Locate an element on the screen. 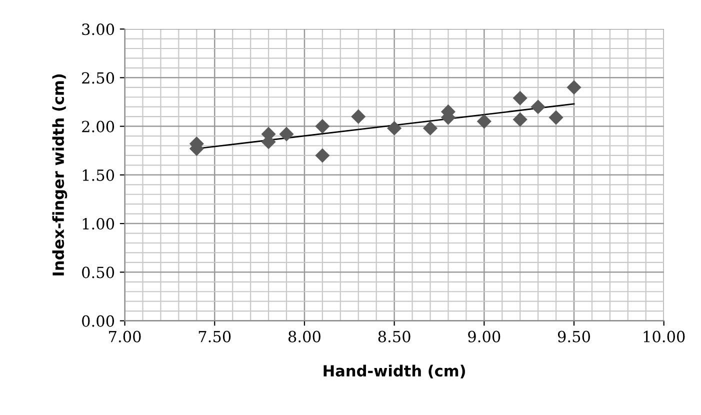  x-tick-label: 8.00 is located at coordinates (304, 336).